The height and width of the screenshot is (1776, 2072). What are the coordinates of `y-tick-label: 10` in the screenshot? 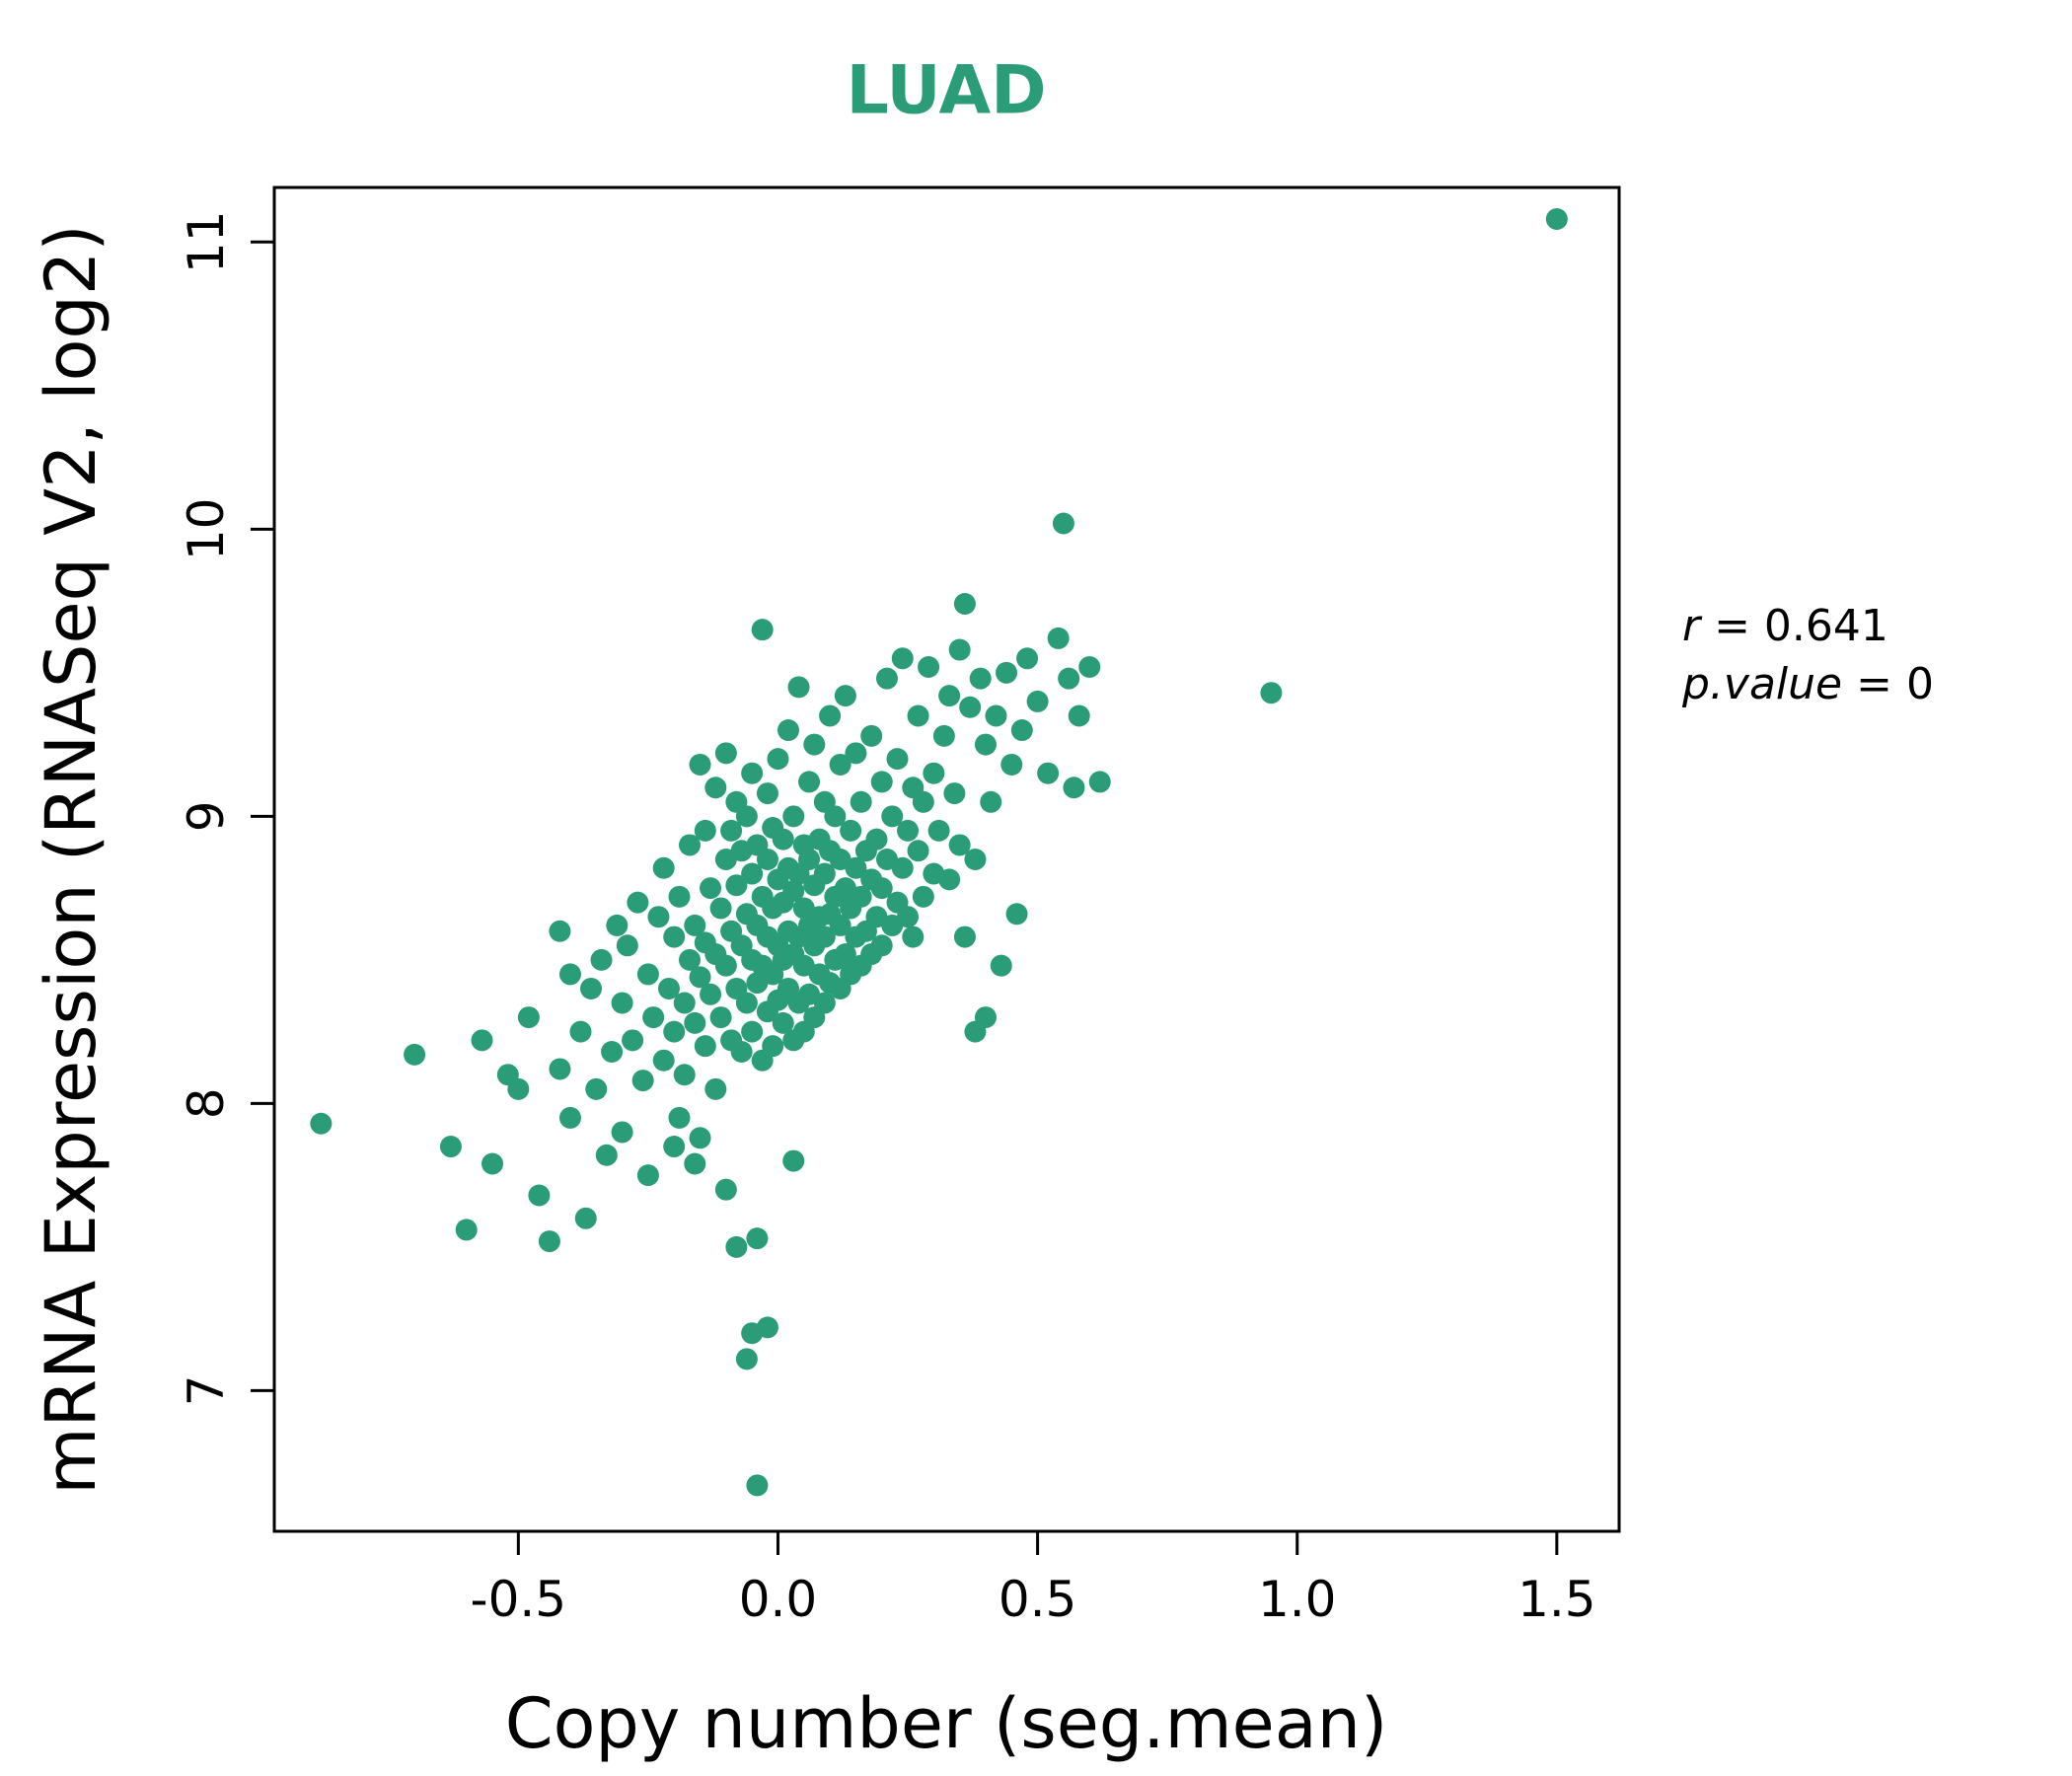 It's located at (206, 529).